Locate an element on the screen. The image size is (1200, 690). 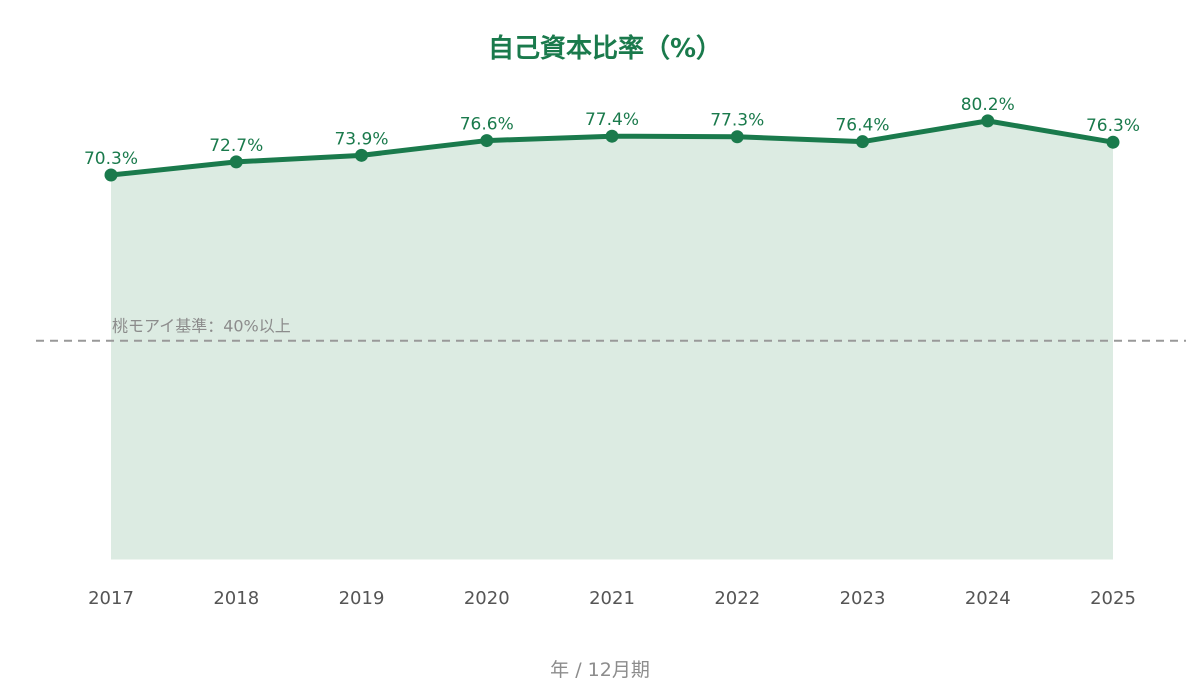
data-label: 72.7% is located at coordinates (236, 146).